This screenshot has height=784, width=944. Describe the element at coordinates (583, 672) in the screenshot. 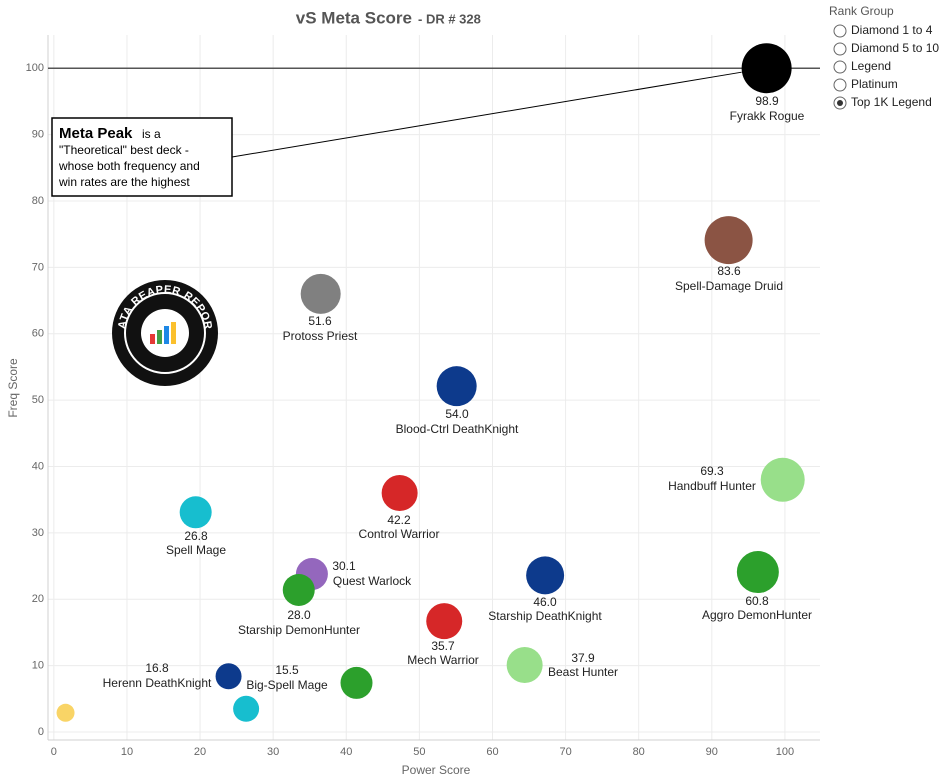

I see `point-label: Beast Hunter` at that location.